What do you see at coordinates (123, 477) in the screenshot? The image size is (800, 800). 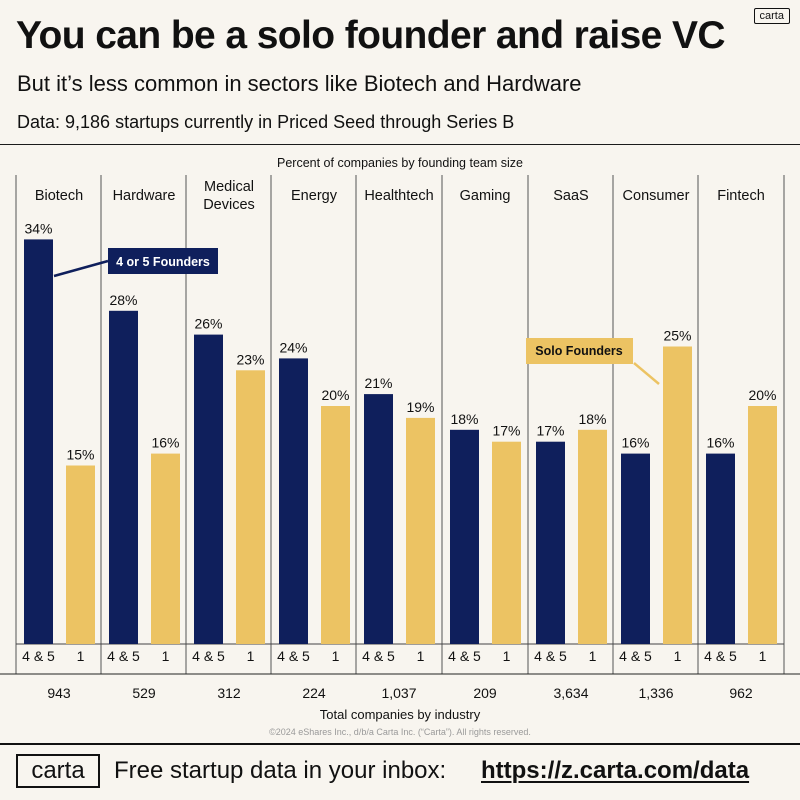 I see `bar-hardware-four-five-founders` at bounding box center [123, 477].